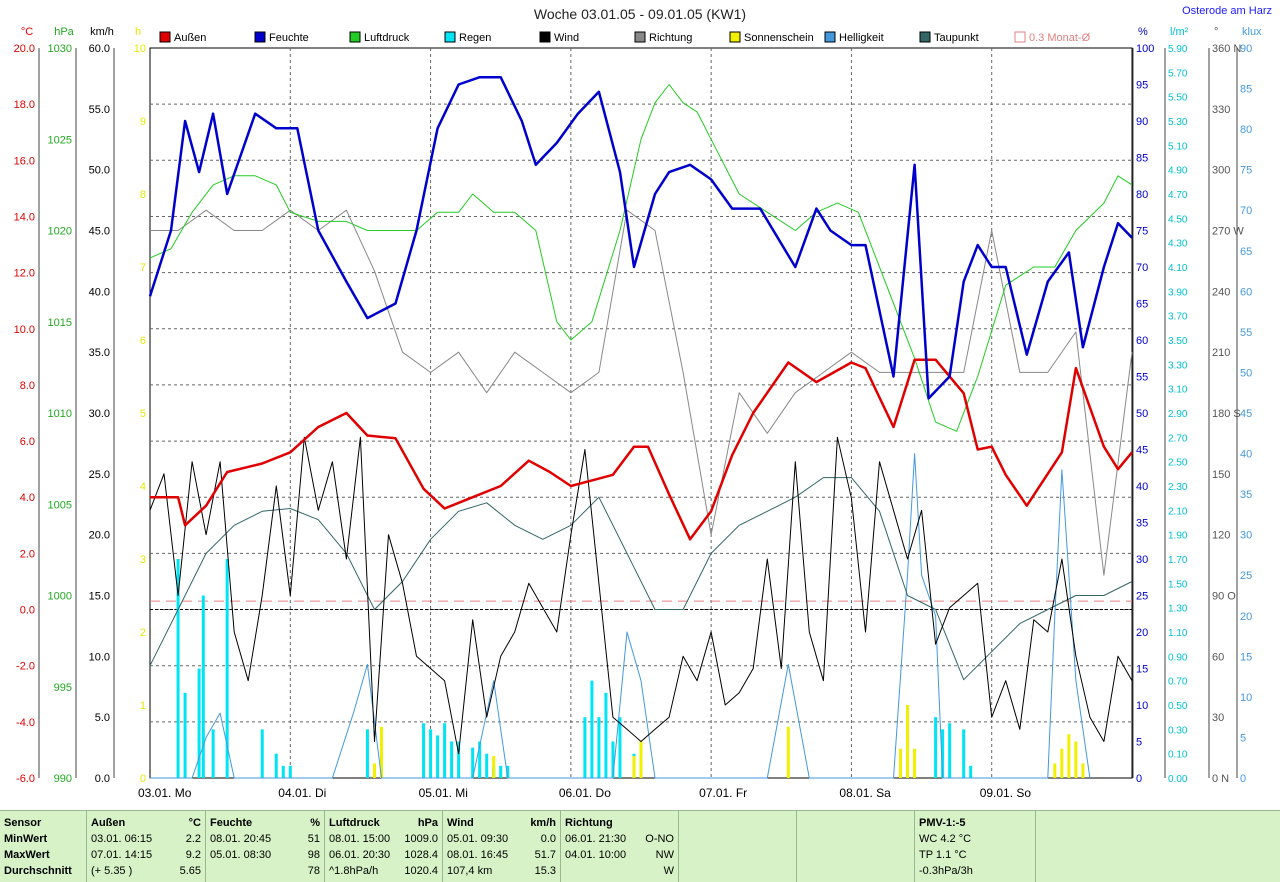  Describe the element at coordinates (1221, 536) in the screenshot. I see `axis-tick-label: 120` at that location.